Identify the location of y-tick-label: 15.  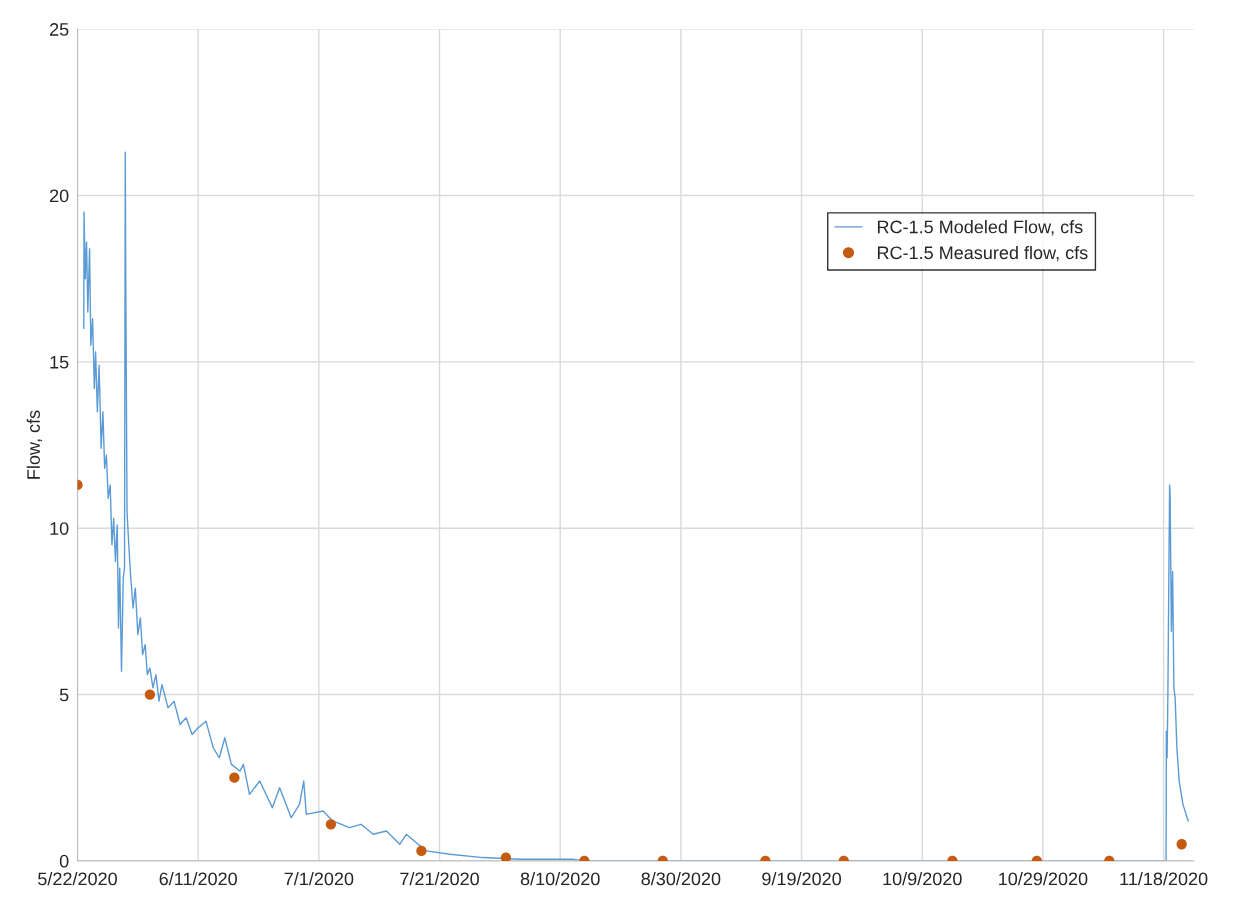
(59, 362).